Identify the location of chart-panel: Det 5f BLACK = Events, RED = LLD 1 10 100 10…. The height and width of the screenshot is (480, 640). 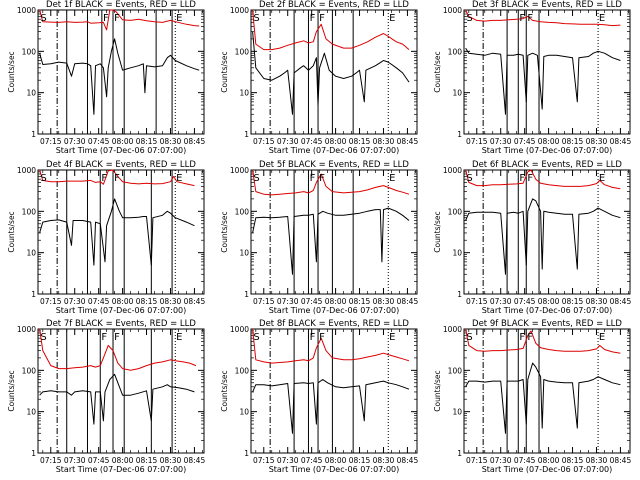
(319, 237).